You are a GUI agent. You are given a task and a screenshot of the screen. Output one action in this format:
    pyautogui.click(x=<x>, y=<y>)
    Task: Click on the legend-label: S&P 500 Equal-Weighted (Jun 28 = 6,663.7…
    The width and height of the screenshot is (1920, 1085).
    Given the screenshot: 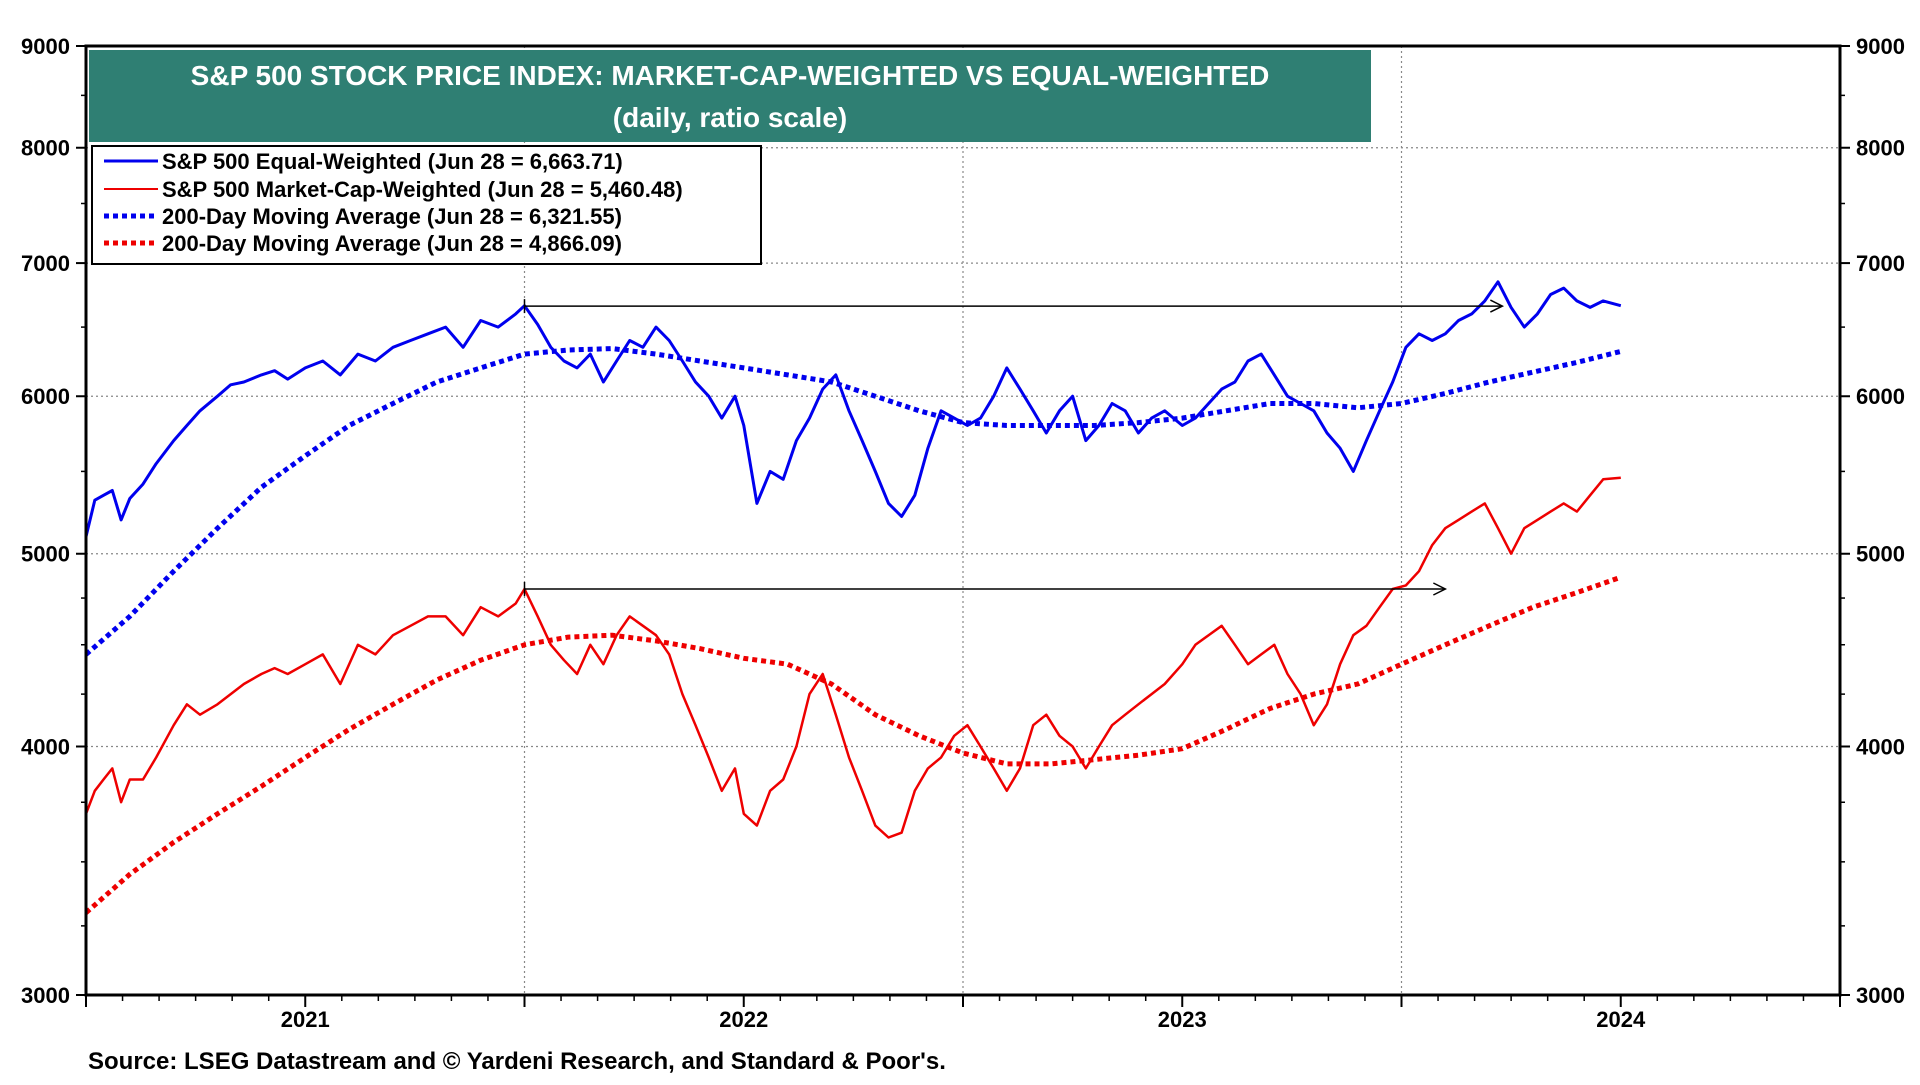 What is the action you would take?
    pyautogui.click(x=392, y=161)
    